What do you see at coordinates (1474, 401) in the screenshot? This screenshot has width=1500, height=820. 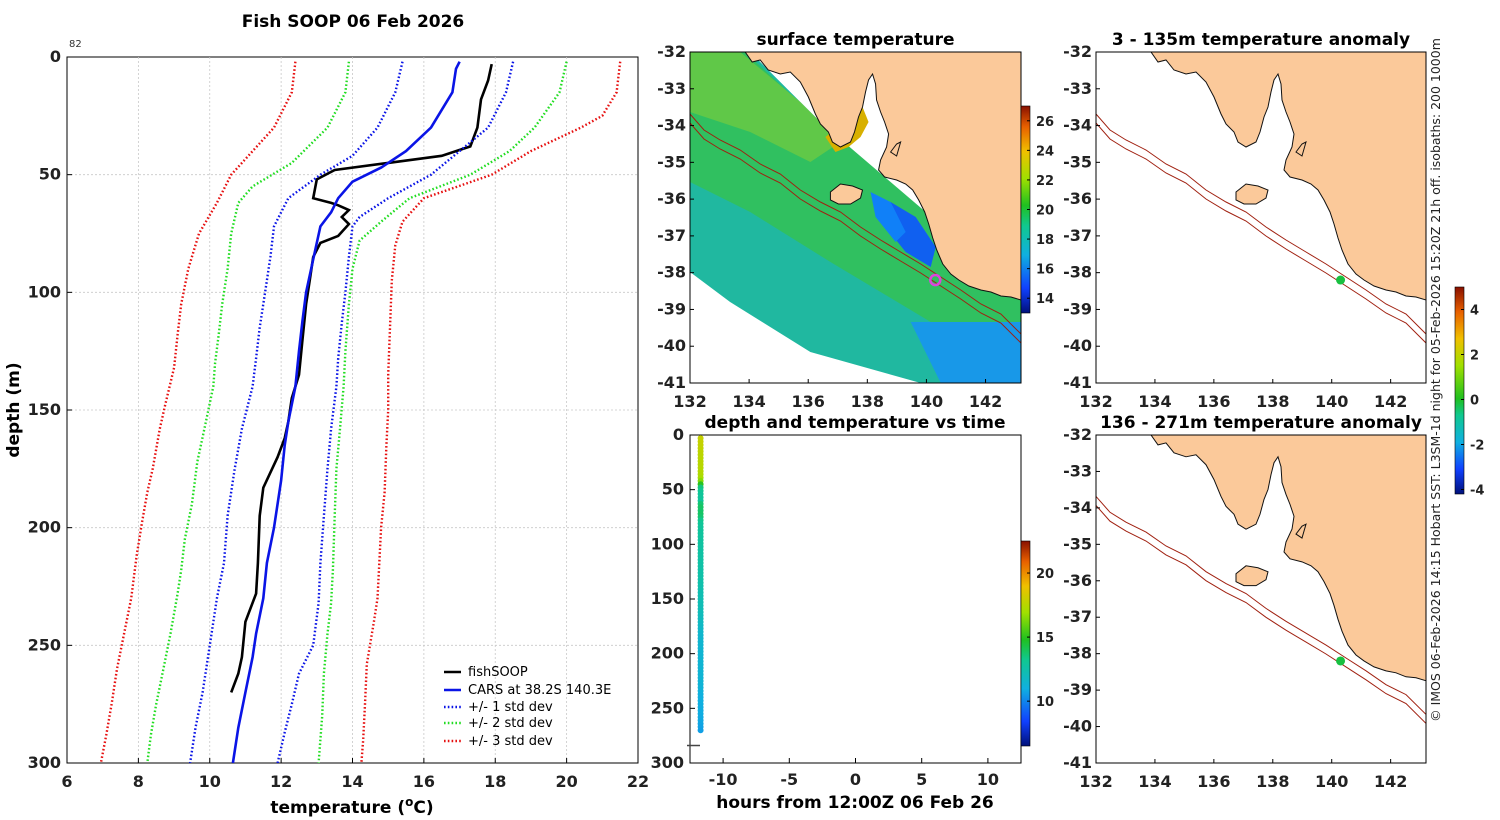 I see `anomaly-colorbar-label: 0` at bounding box center [1474, 401].